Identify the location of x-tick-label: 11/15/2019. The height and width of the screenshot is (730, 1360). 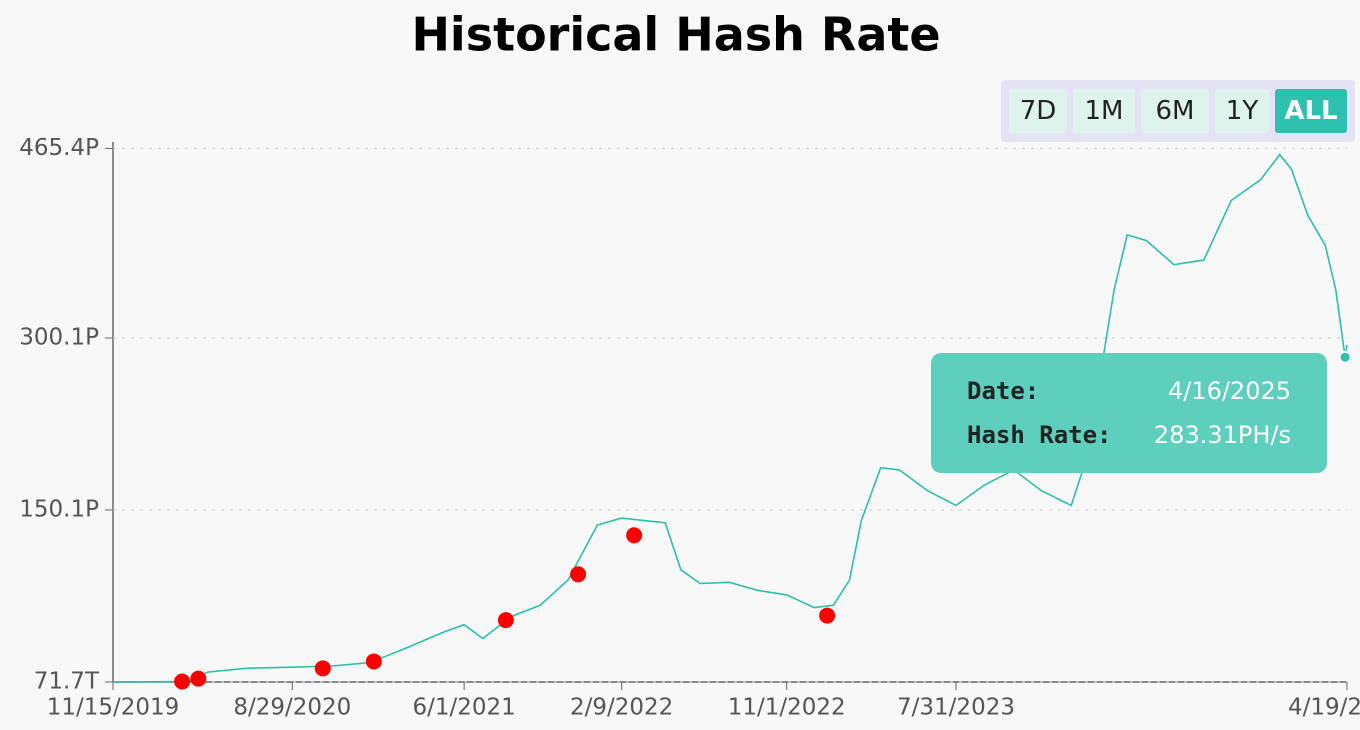
(113, 708).